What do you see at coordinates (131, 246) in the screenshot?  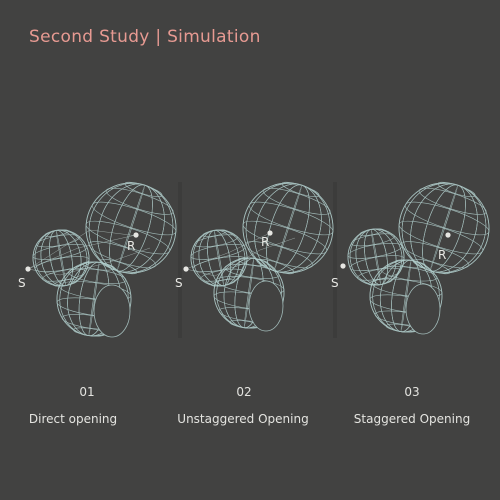 I see `receiver-label-1: R` at bounding box center [131, 246].